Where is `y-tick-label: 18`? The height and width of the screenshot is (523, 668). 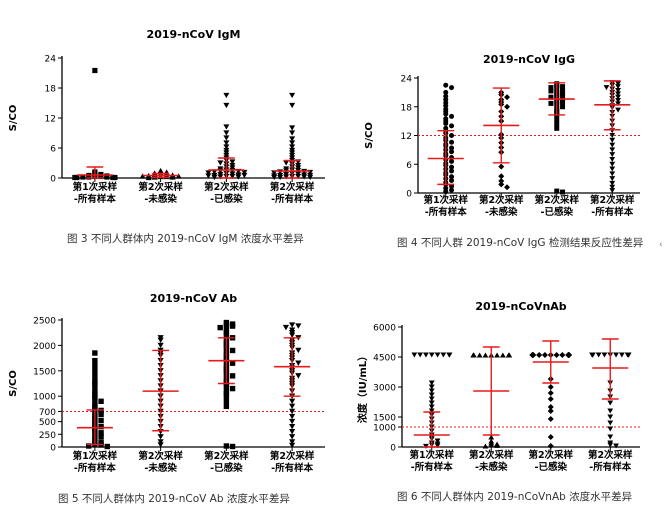 y-tick-label: 18 is located at coordinates (407, 108).